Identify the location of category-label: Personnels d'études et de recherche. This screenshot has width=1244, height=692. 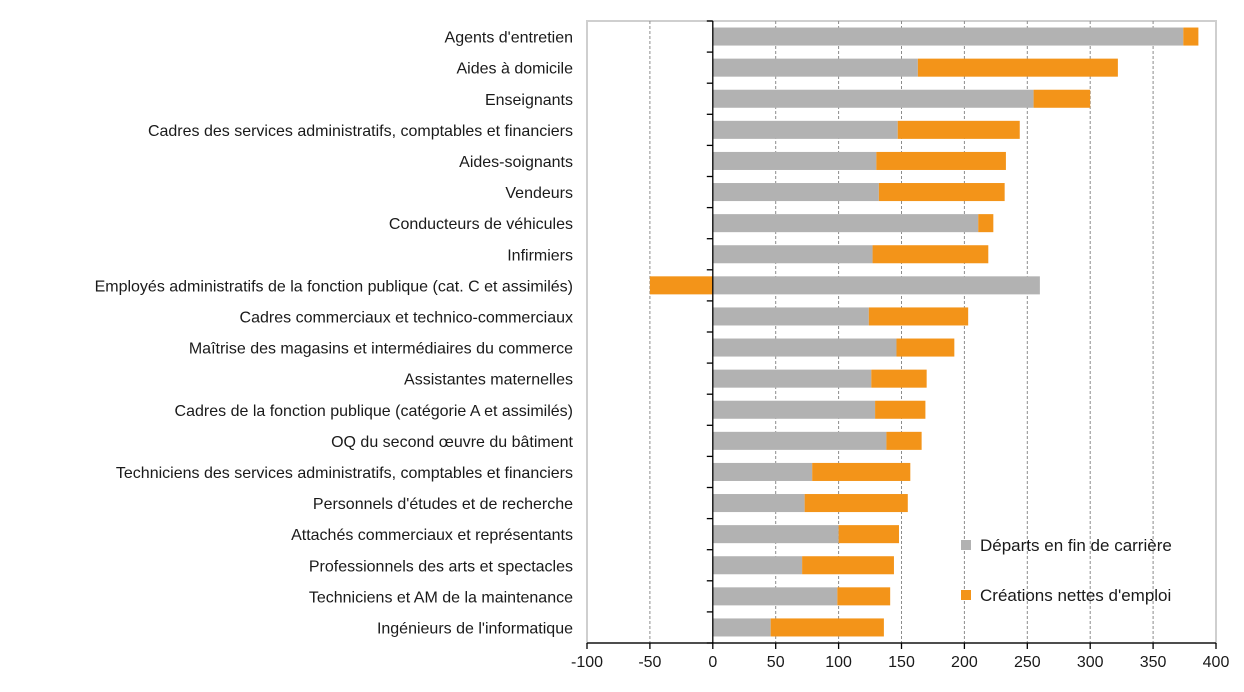
(443, 504).